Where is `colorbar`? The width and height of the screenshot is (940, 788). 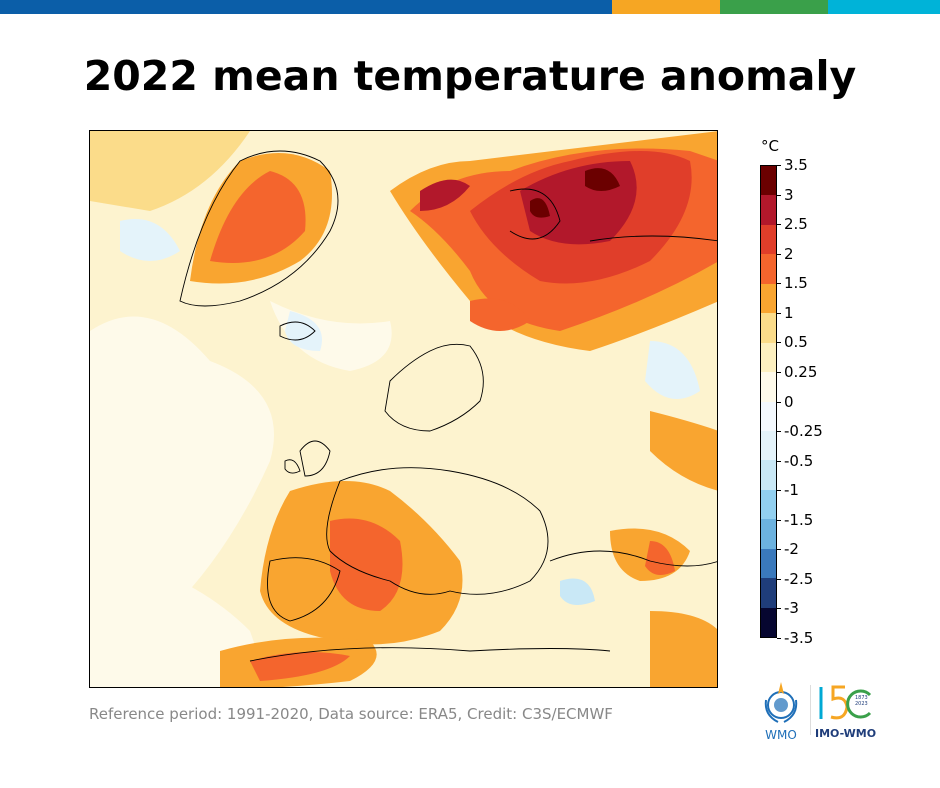
colorbar is located at coordinates (768, 401).